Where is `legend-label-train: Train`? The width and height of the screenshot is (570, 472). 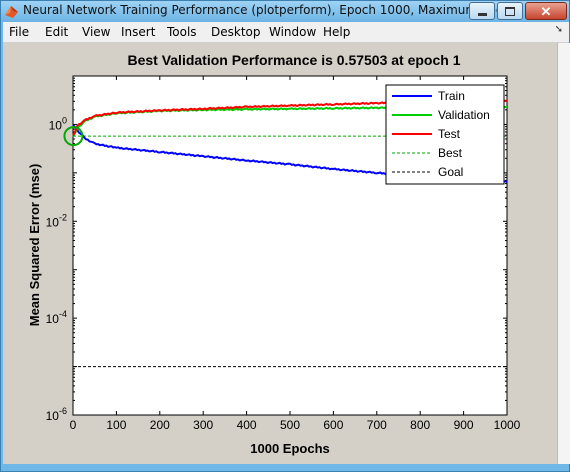
legend-label-train: Train is located at coordinates (451, 96).